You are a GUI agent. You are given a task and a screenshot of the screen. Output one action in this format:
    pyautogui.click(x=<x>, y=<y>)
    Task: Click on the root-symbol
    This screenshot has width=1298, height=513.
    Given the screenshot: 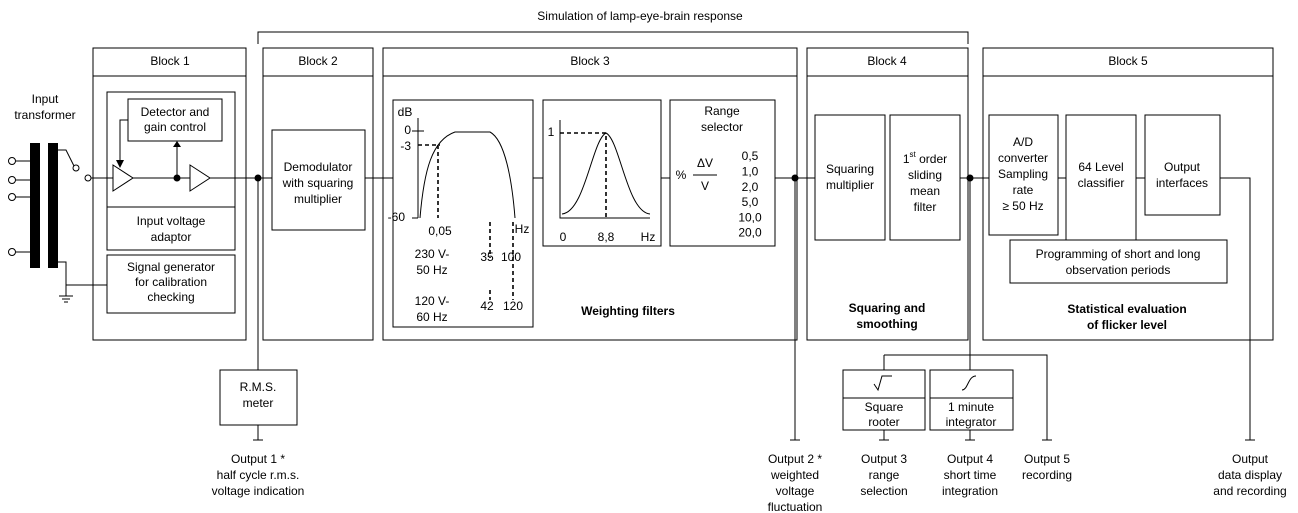 What is the action you would take?
    pyautogui.click(x=882, y=383)
    